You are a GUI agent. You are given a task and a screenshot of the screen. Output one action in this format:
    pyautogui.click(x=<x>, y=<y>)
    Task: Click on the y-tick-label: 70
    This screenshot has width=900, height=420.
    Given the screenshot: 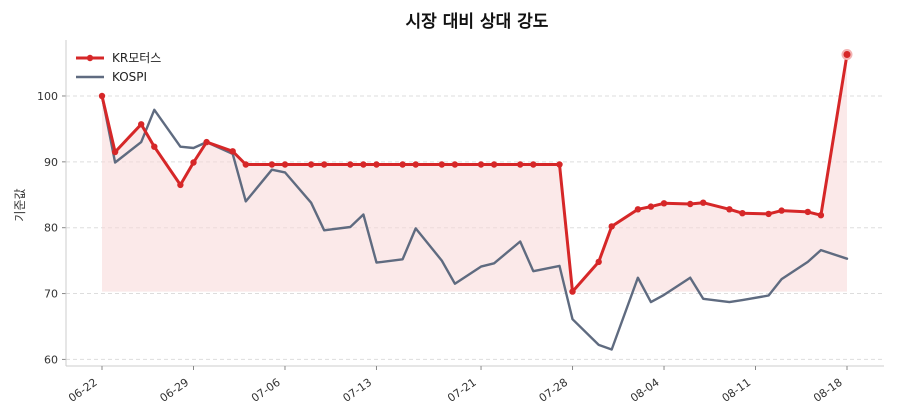 What is the action you would take?
    pyautogui.click(x=51, y=294)
    